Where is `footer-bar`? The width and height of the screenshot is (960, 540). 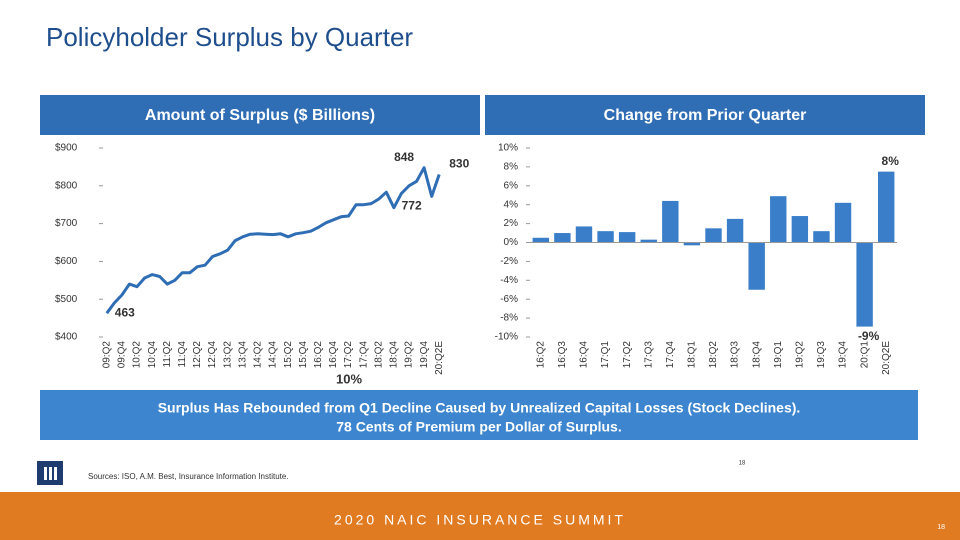
footer-bar is located at coordinates (480, 516).